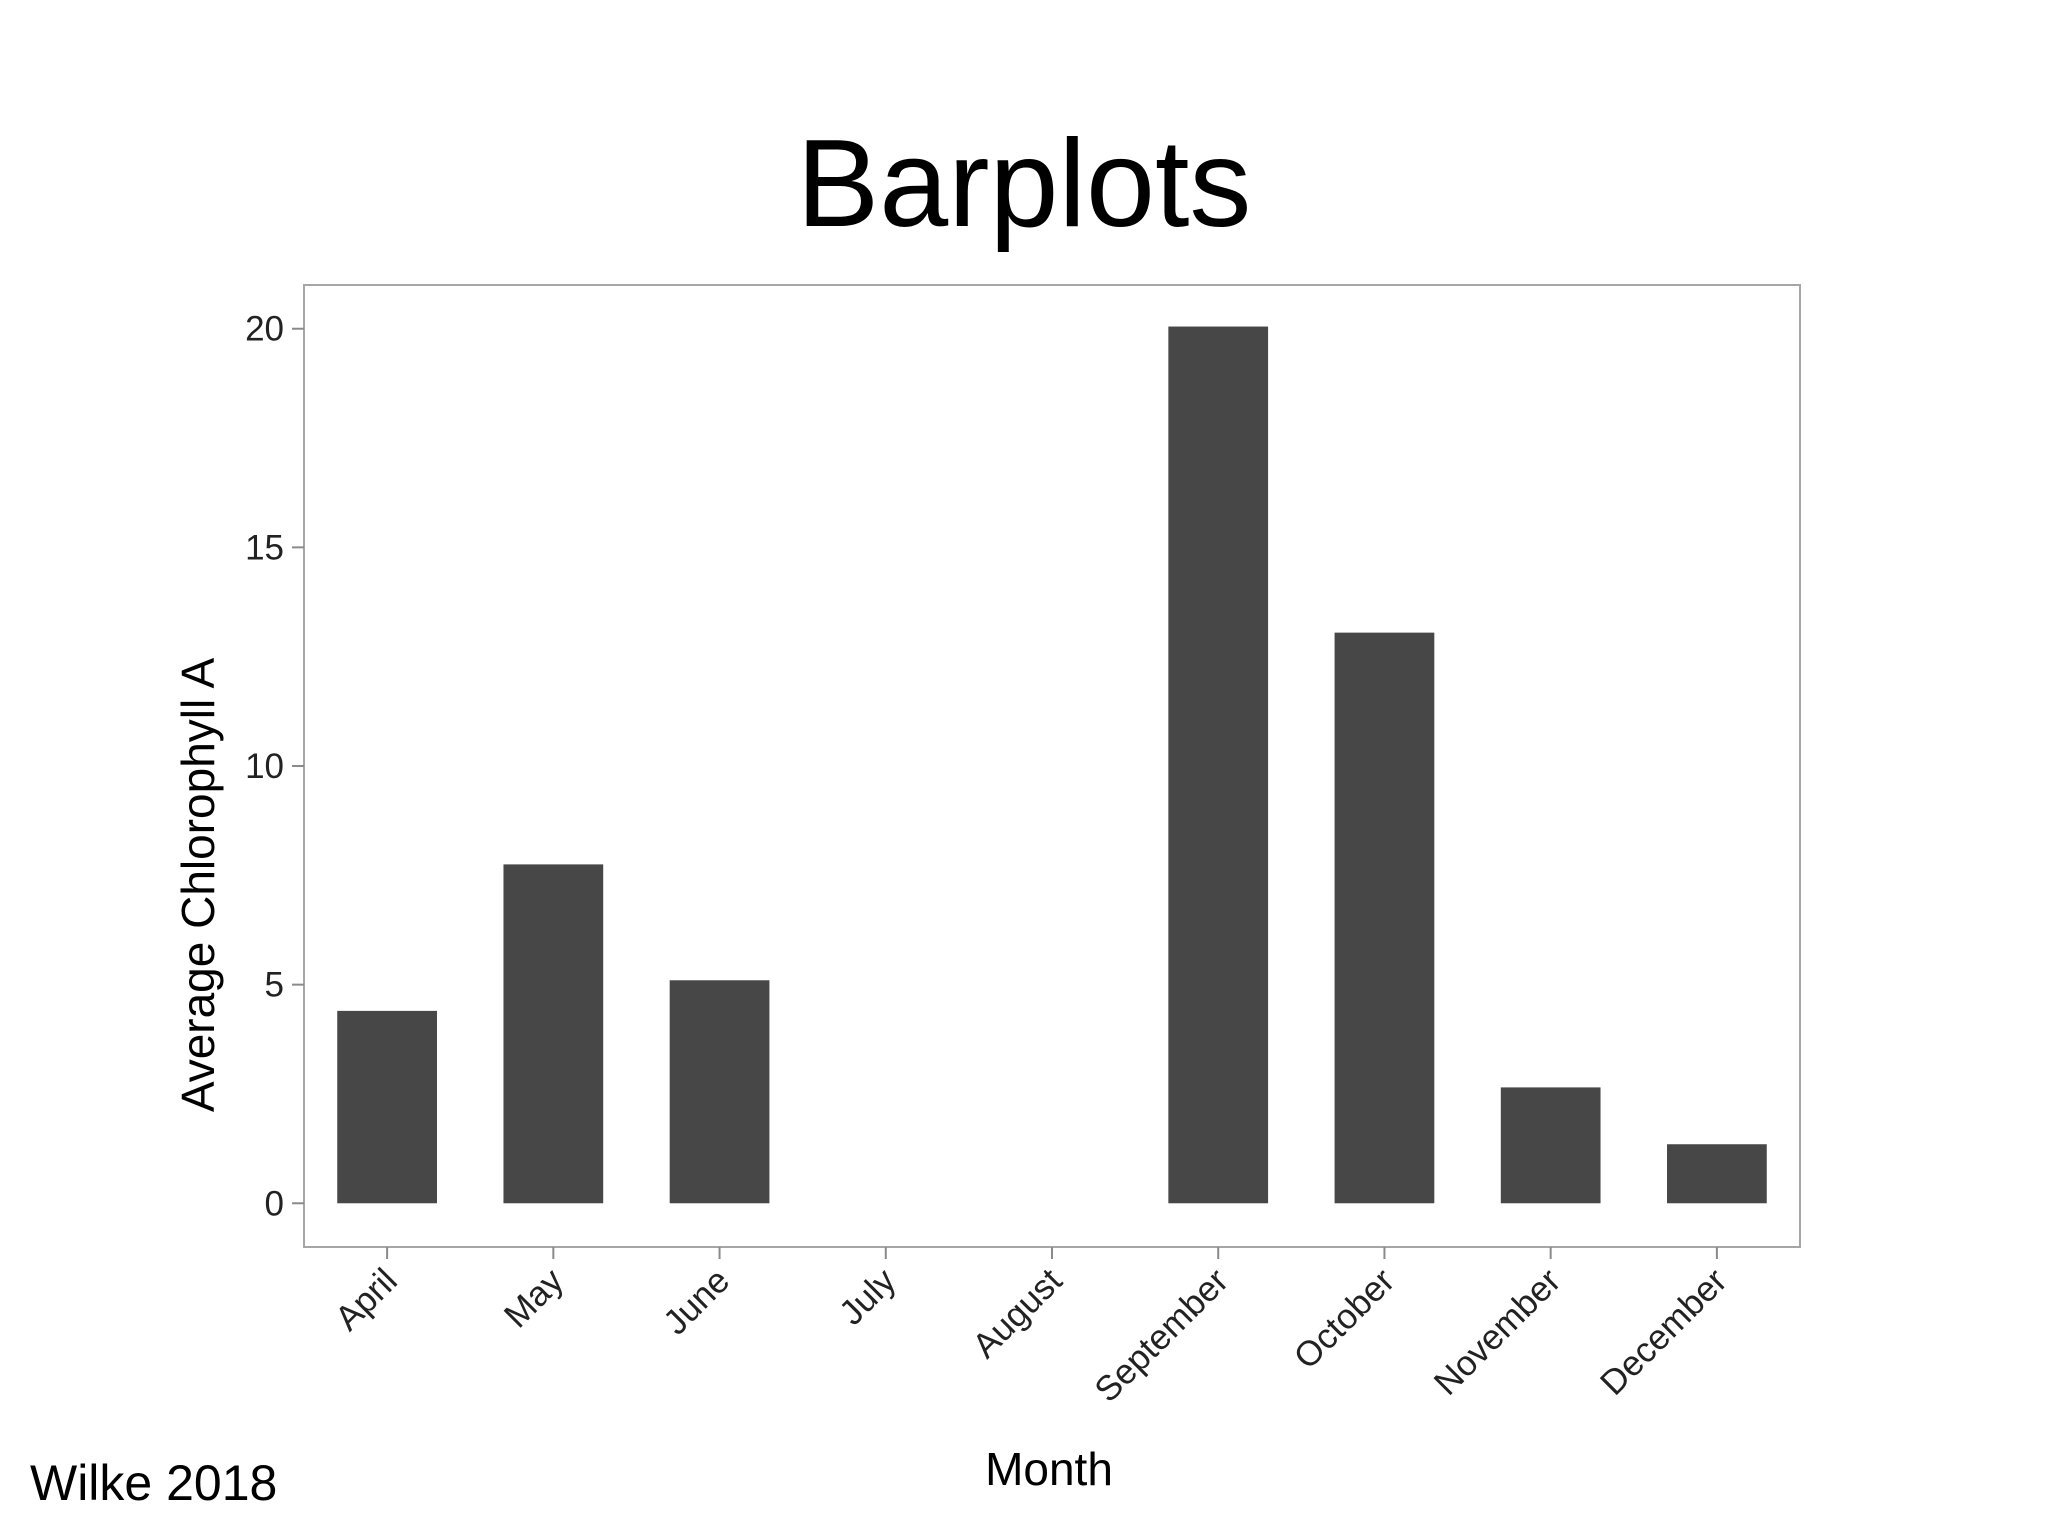 This screenshot has height=1536, width=2048. I want to click on x-tick-label-december: December, so click(1664, 1332).